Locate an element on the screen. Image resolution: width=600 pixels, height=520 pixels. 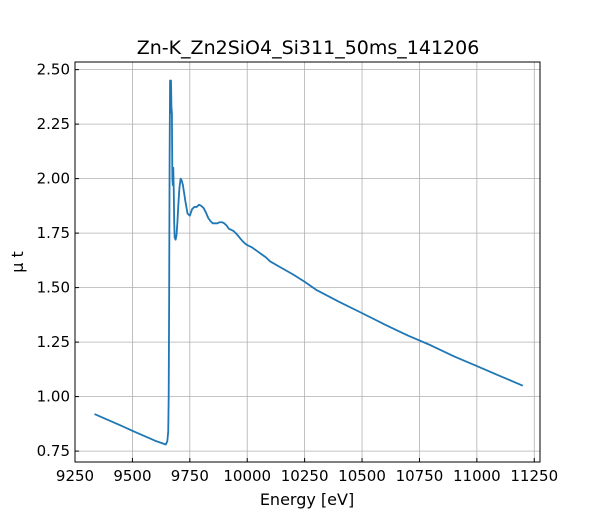
x-tick-label: 10750 is located at coordinates (420, 476).